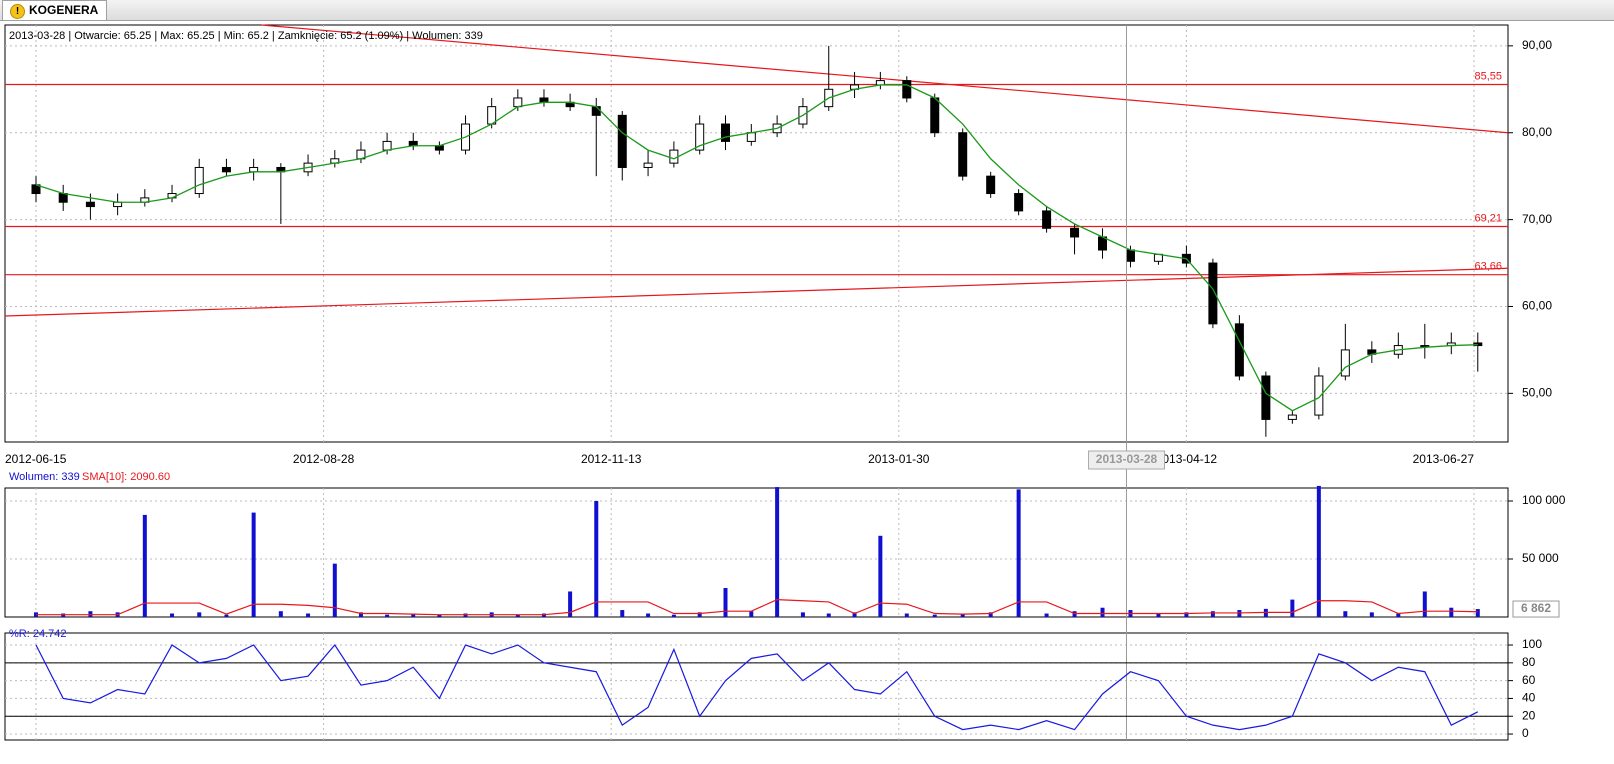 Image resolution: width=1614 pixels, height=764 pixels. Describe the element at coordinates (1532, 644) in the screenshot. I see `y-tick-label: 100` at that location.